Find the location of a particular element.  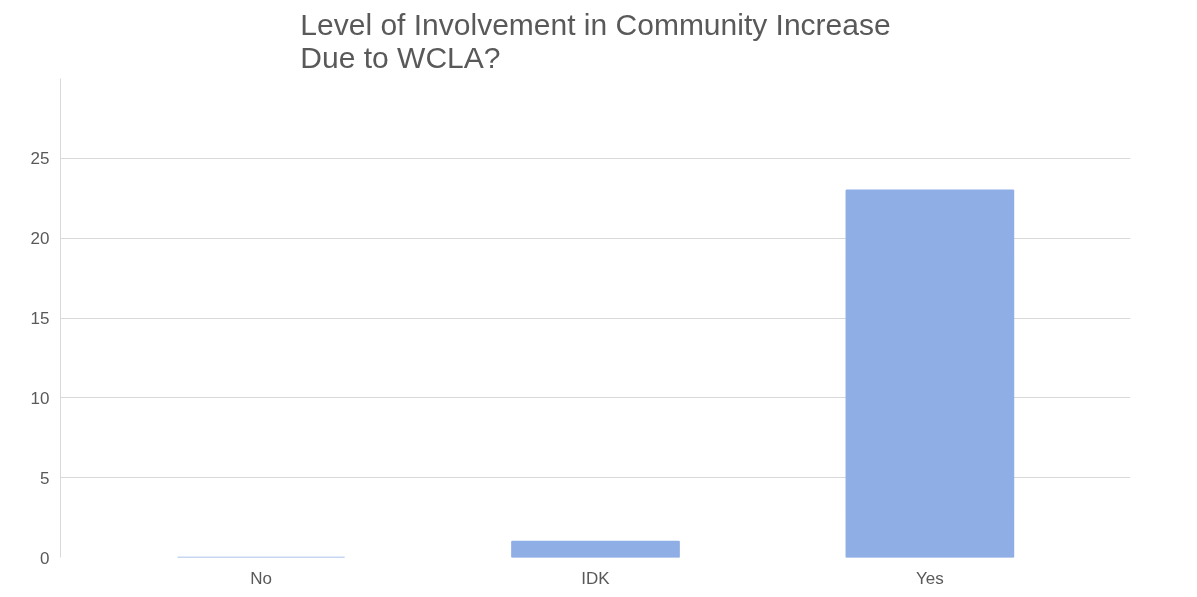

y-tick-label: 5 is located at coordinates (45, 478).